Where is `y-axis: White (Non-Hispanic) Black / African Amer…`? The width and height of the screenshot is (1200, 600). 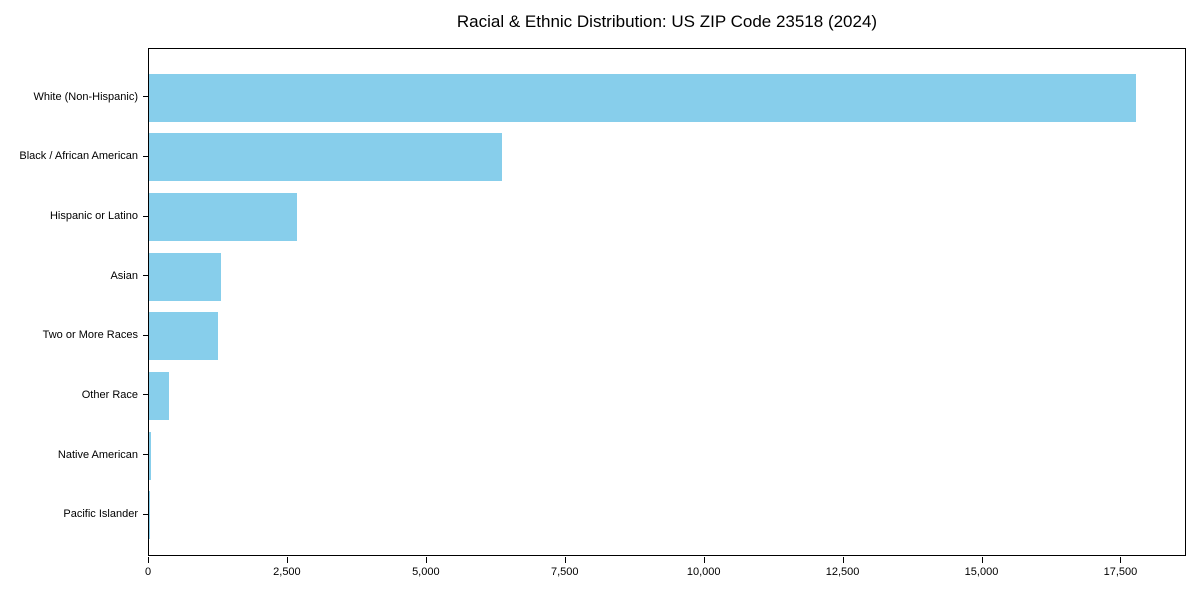
y-axis: White (Non-Hispanic) Black / African Amer… is located at coordinates (74, 302).